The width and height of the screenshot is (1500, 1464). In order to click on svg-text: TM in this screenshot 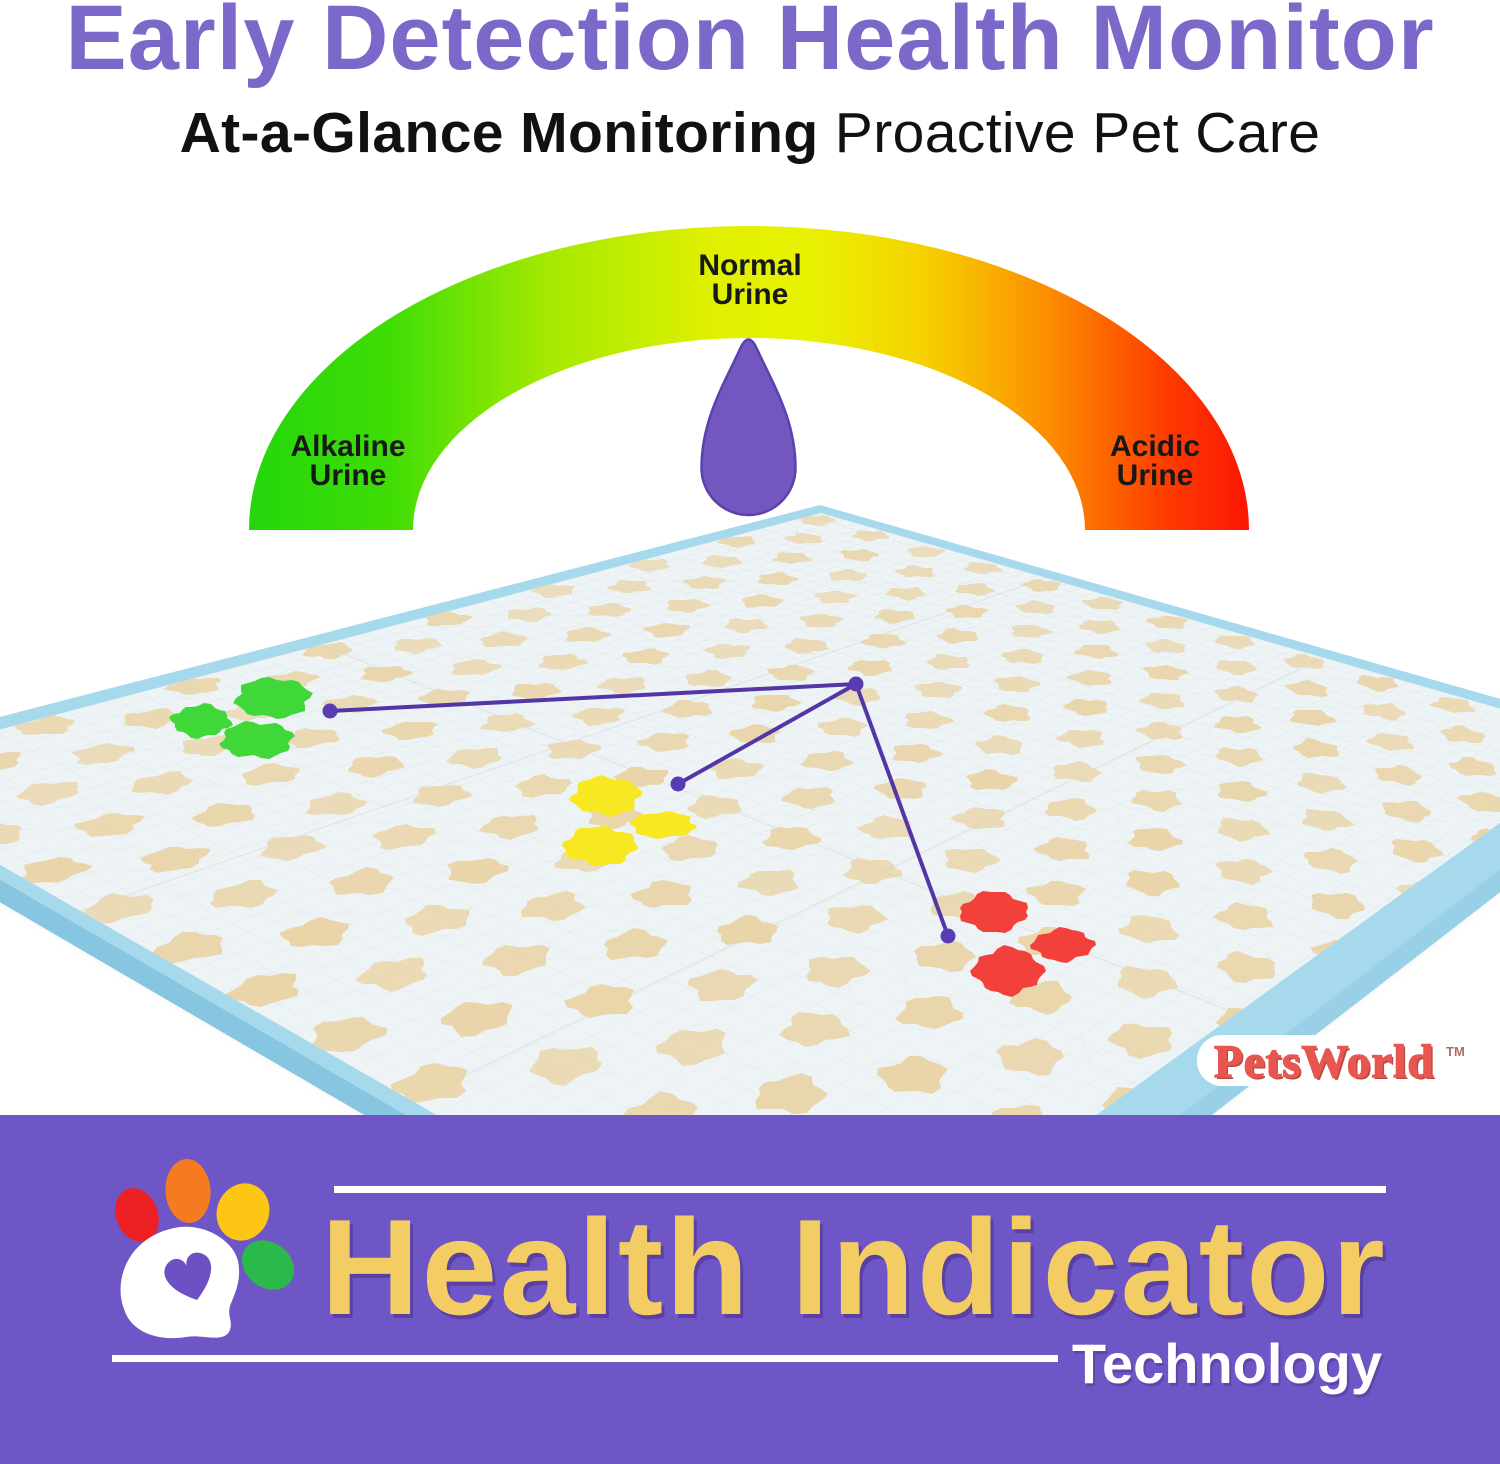, I will do `click(1455, 1051)`.